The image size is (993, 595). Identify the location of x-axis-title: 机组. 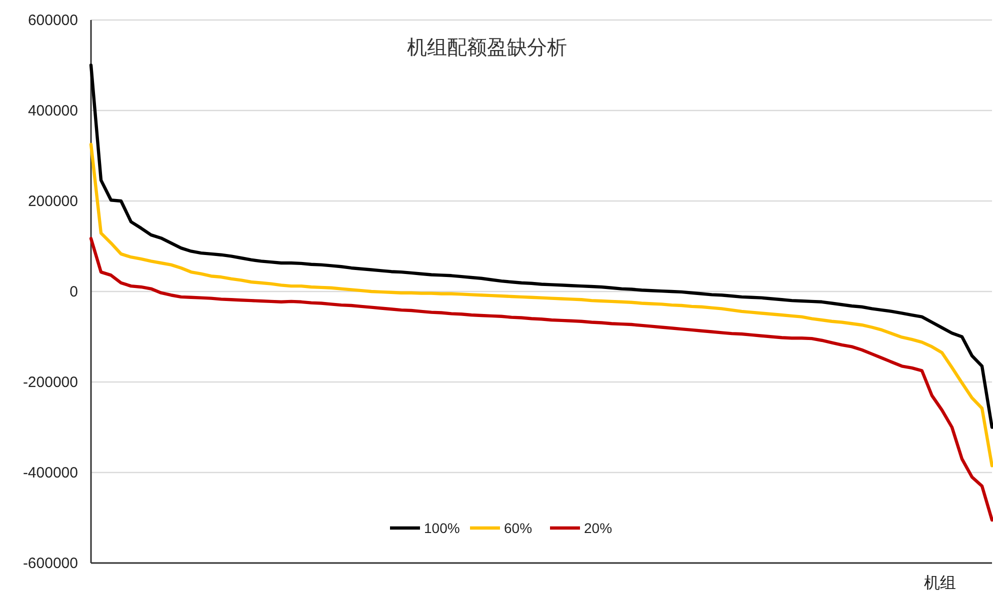
(940, 583).